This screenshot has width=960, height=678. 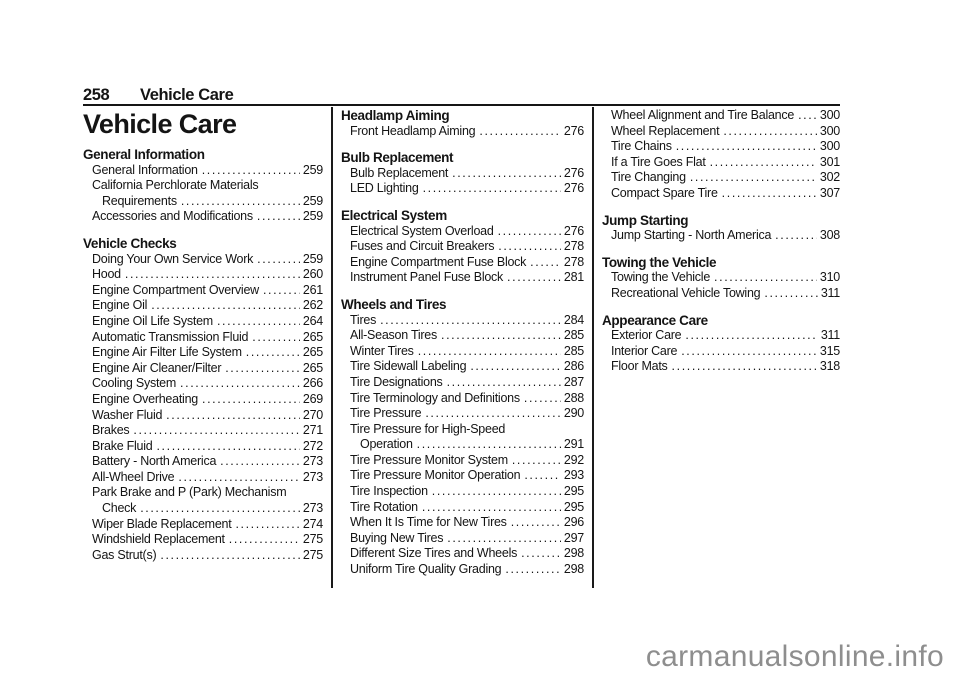 I want to click on toc-entry-label: Engine Oil, so click(x=120, y=305).